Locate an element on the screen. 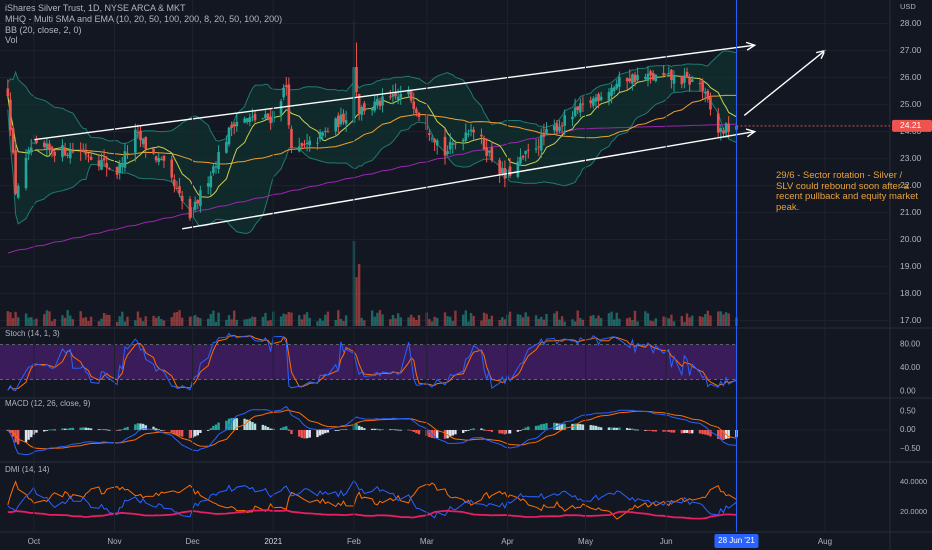 This screenshot has height=550, width=932. dmi-minus-line is located at coordinates (372, 500).